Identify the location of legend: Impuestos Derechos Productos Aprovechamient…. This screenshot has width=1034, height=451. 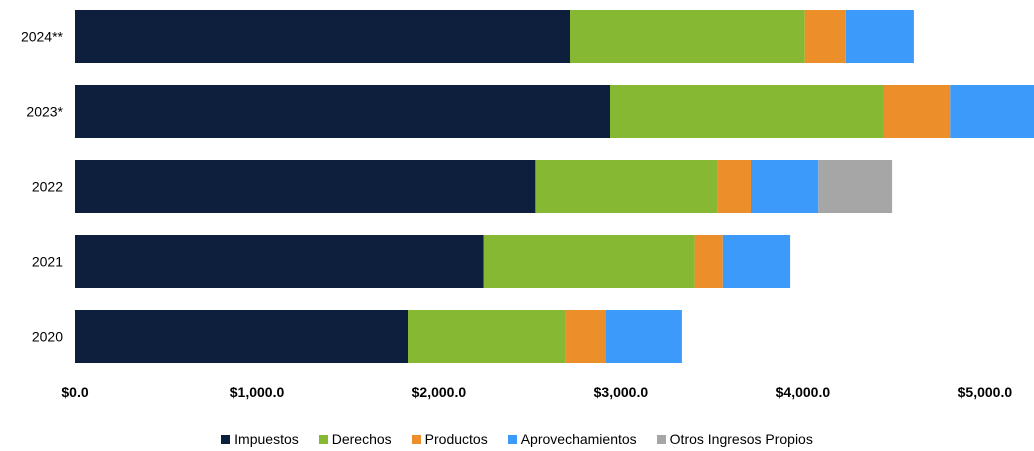
(517, 439).